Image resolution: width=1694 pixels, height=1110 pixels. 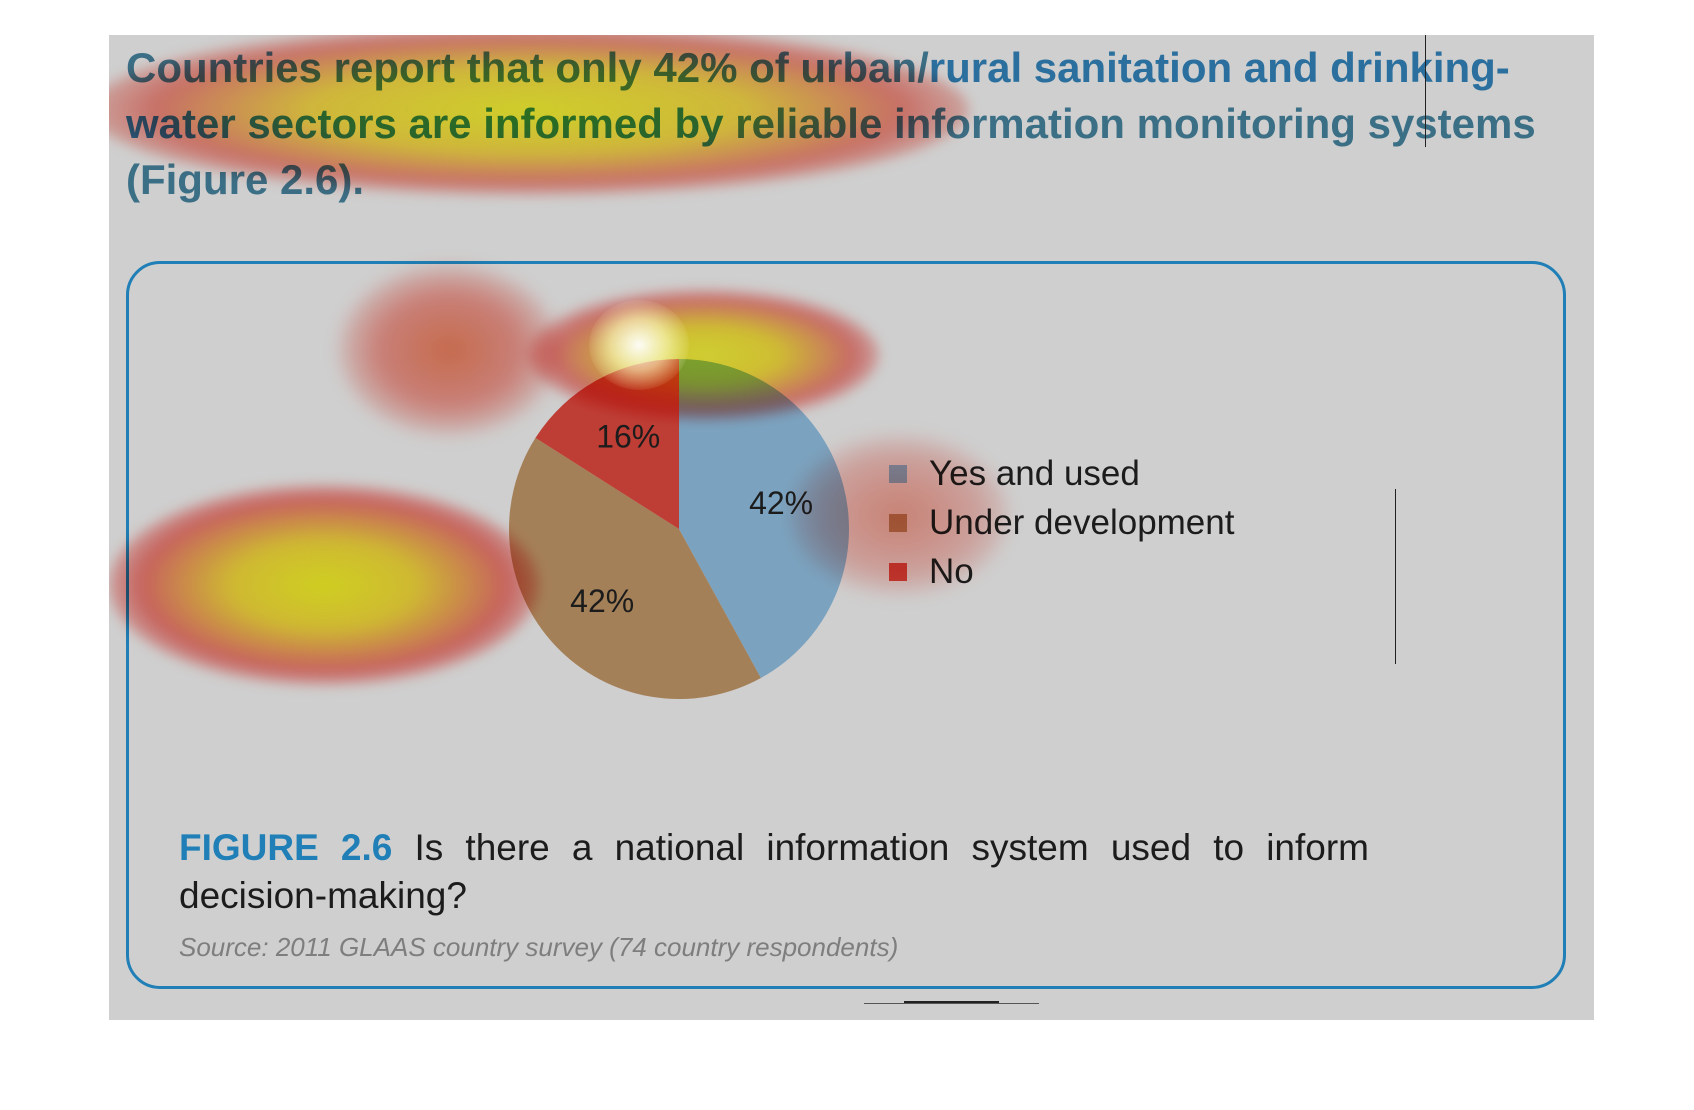 I want to click on pie-chart: 42% 42% 16%, so click(x=679, y=529).